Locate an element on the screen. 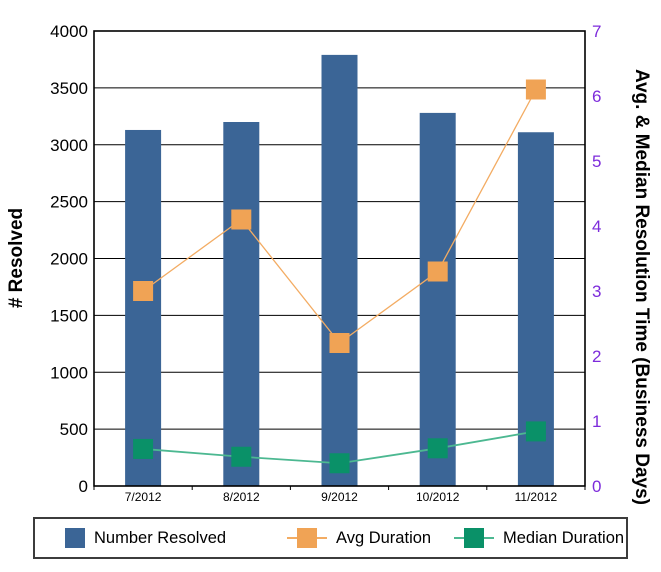  right-axis-tick-label: 4 is located at coordinates (596, 226).